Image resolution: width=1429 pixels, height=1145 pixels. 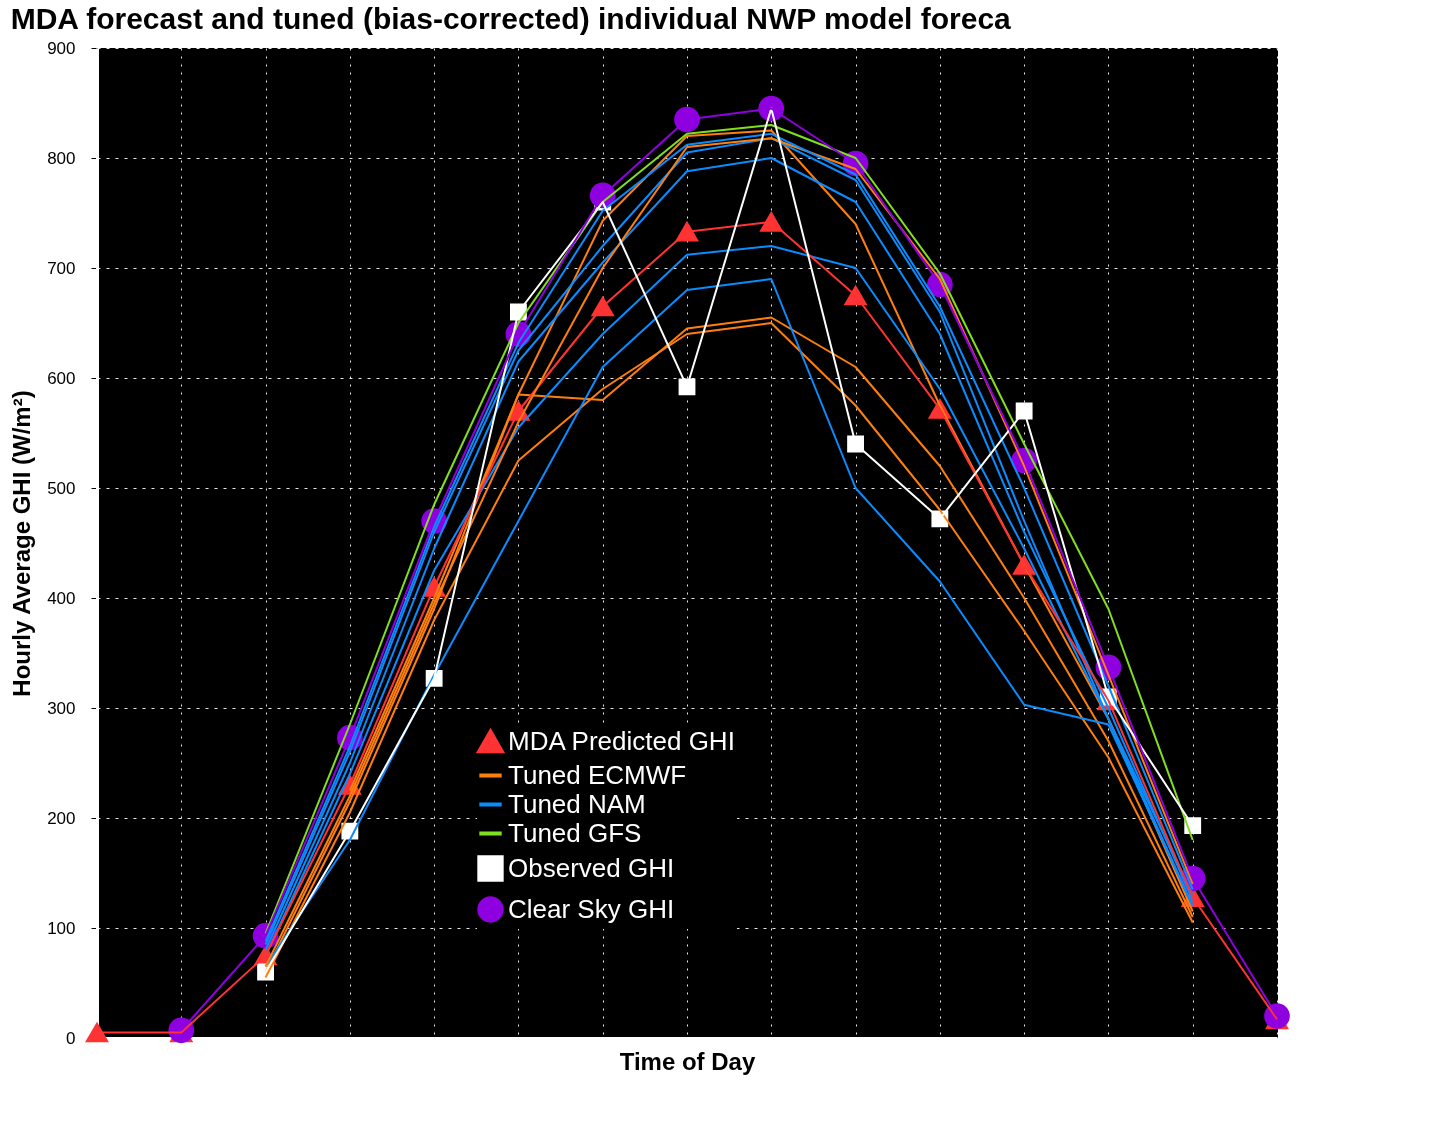 I want to click on y-tick-label: 600, so click(x=61, y=378).